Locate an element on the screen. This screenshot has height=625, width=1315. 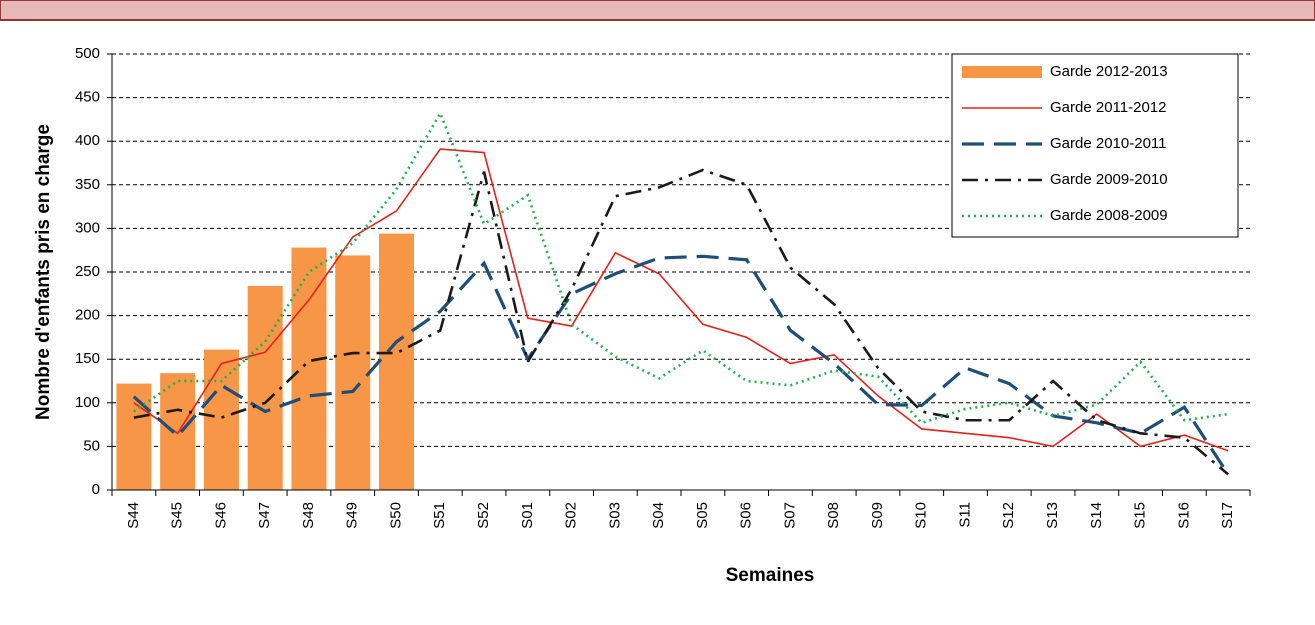
legend-label: Garde 2011-2012 is located at coordinates (1108, 107).